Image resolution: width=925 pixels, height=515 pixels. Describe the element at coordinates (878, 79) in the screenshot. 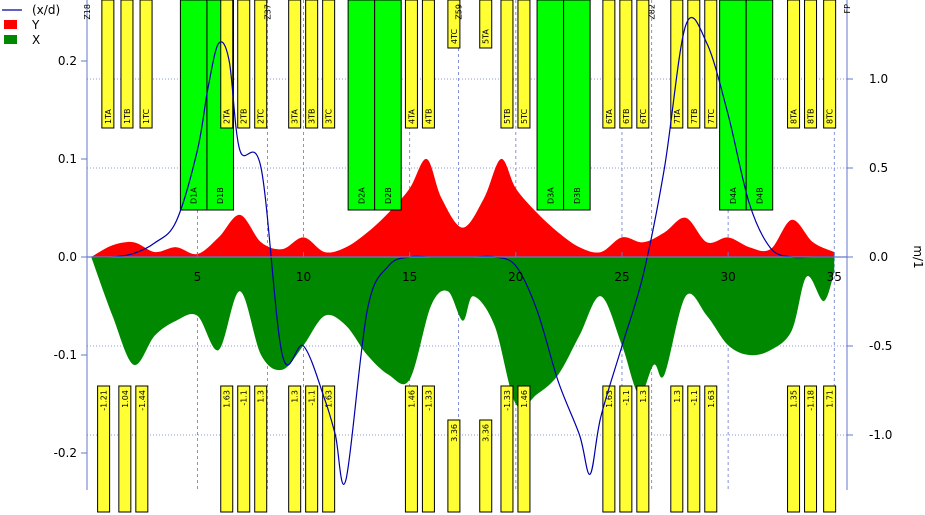

I see `y-right-tick-label: 1.0` at that location.